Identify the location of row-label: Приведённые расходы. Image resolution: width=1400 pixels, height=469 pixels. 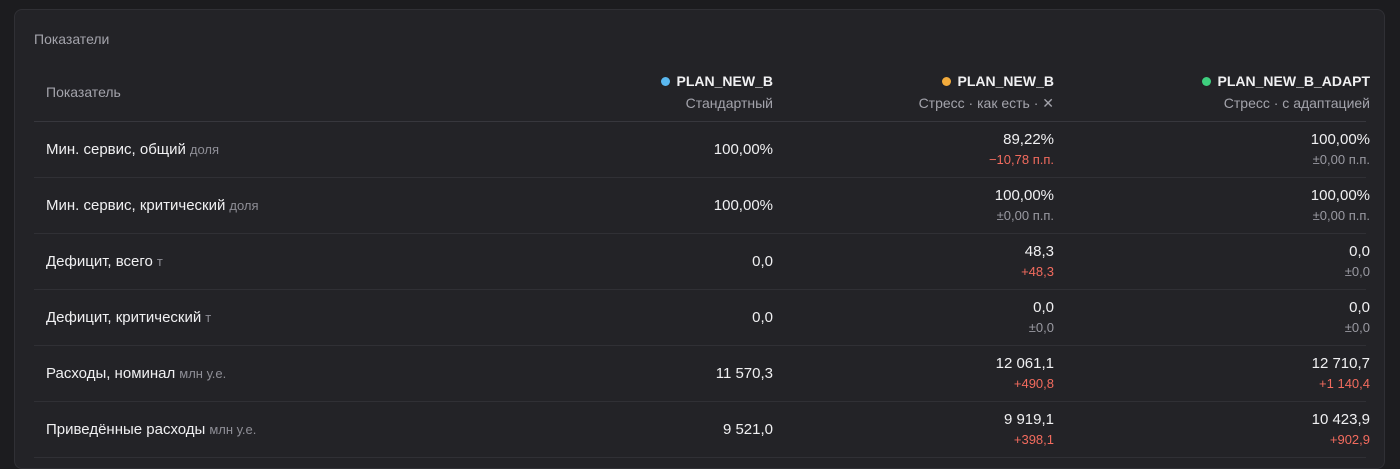
(126, 429).